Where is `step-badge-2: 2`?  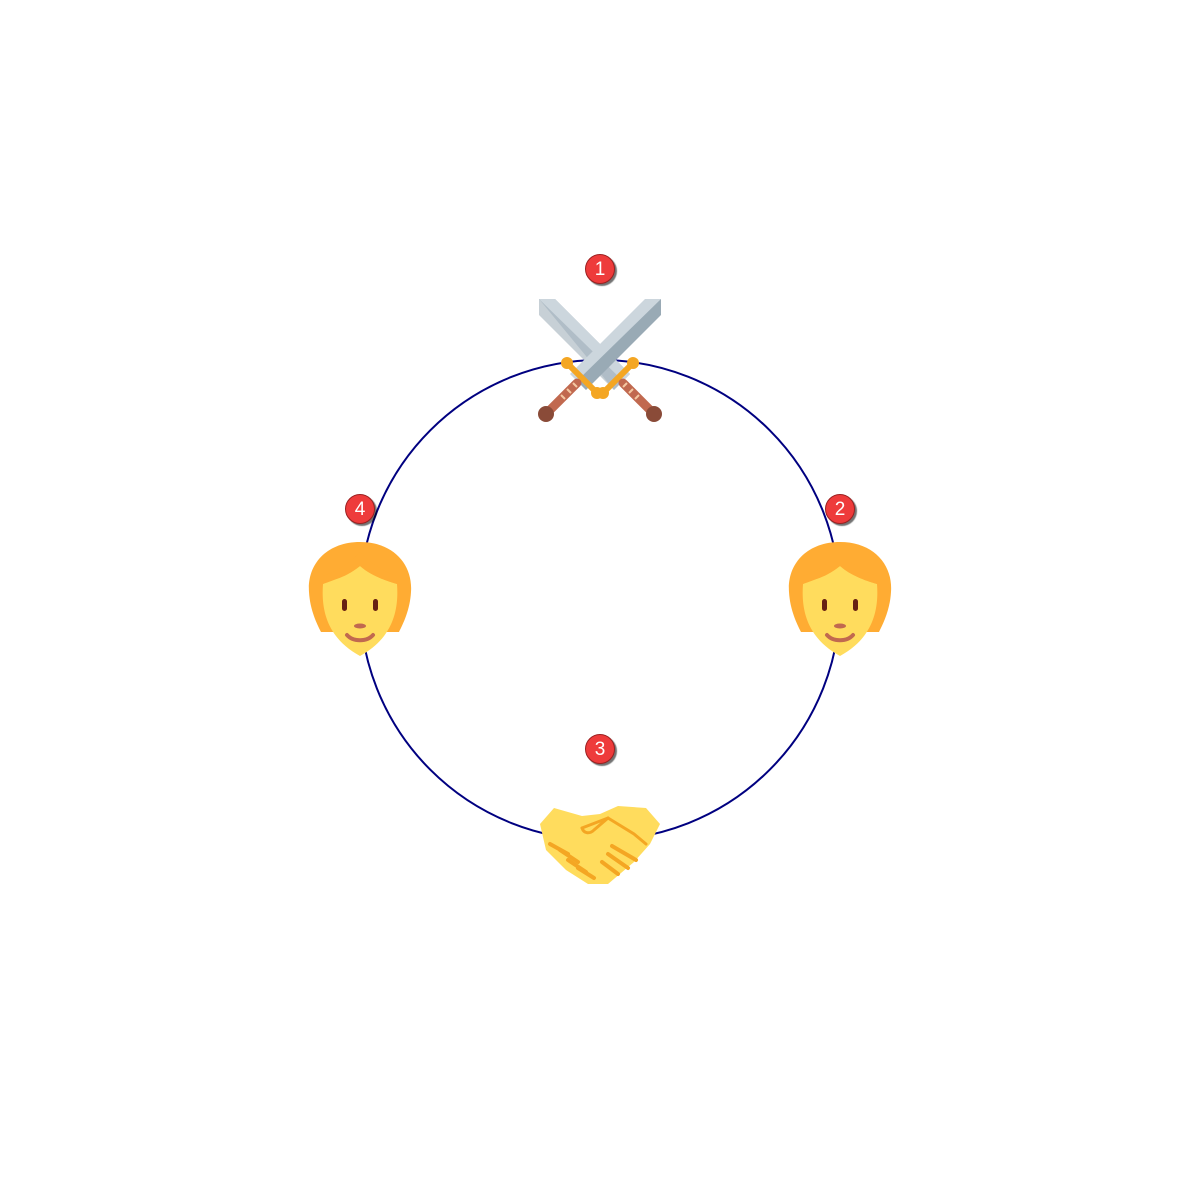
step-badge-2: 2 is located at coordinates (840, 509).